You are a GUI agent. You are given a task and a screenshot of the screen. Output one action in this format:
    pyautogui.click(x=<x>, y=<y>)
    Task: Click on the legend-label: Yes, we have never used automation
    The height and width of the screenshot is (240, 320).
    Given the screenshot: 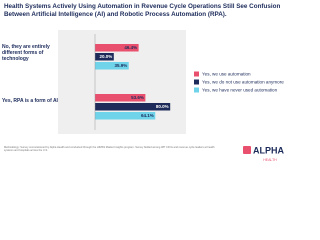 What is the action you would take?
    pyautogui.click(x=240, y=90)
    